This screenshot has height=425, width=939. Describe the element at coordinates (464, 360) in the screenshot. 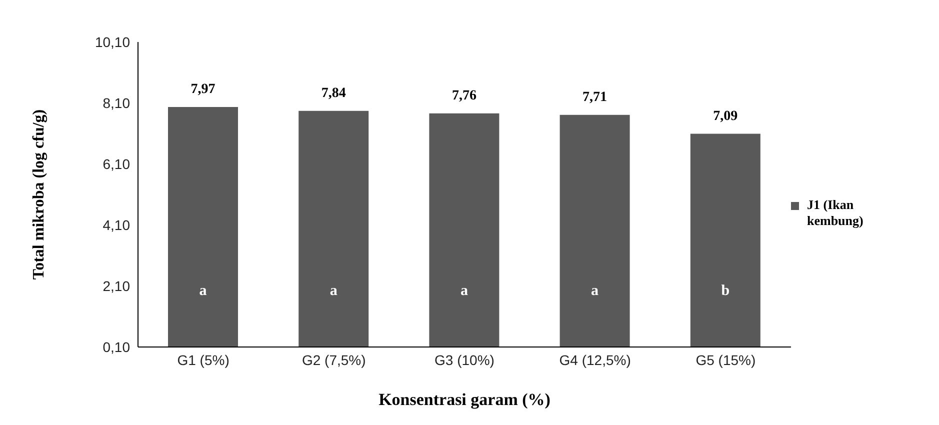

I see `x-tick-label: G3 (10%)` at that location.